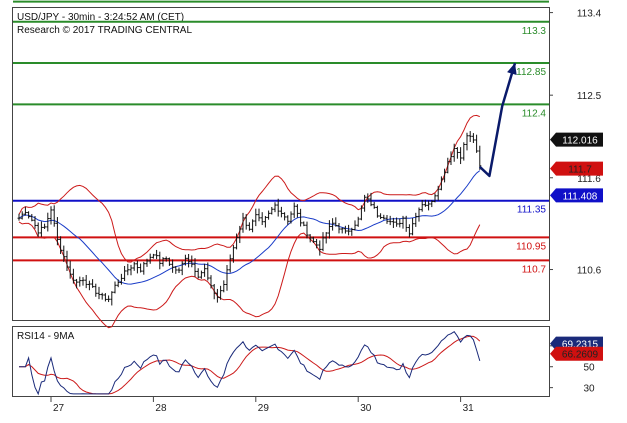 Image resolution: width=627 pixels, height=423 pixels. I want to click on price-tag-2-shape, so click(576, 195).